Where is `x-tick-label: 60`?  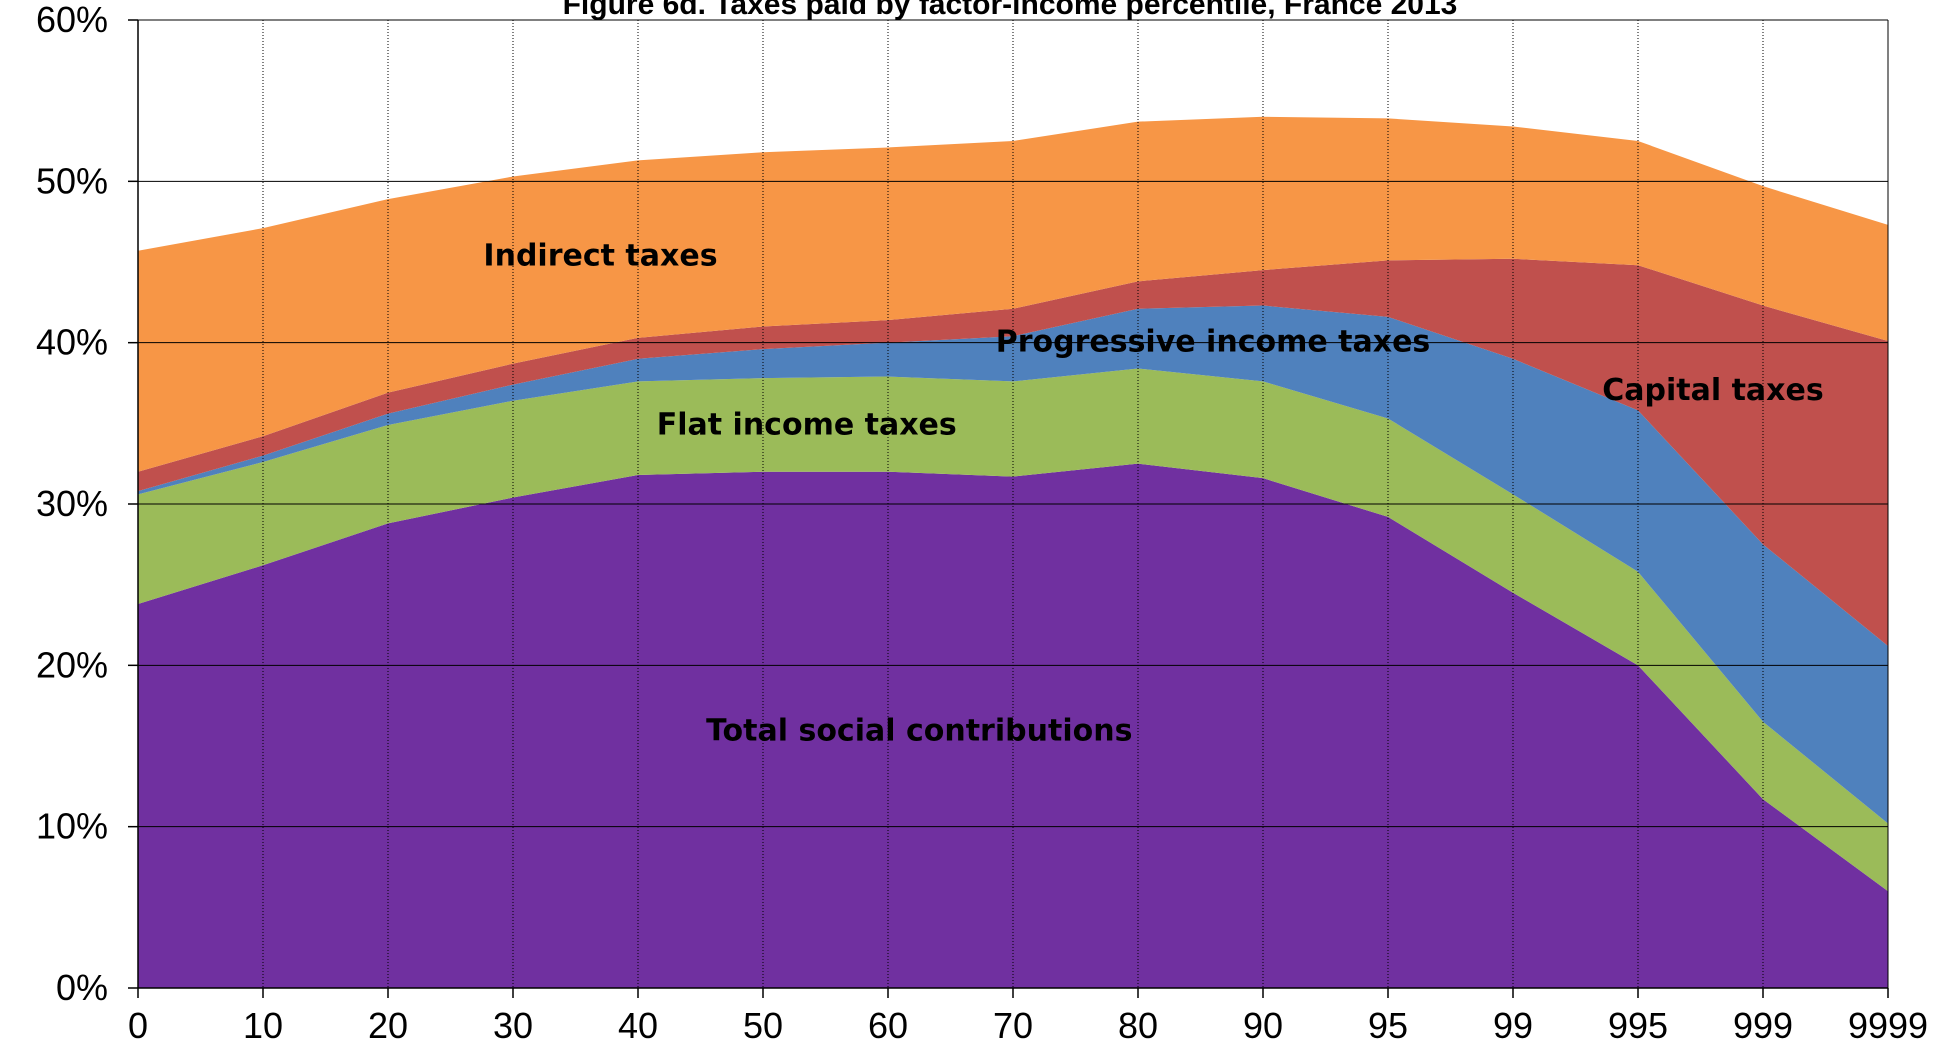 x-tick-label: 60 is located at coordinates (888, 1025).